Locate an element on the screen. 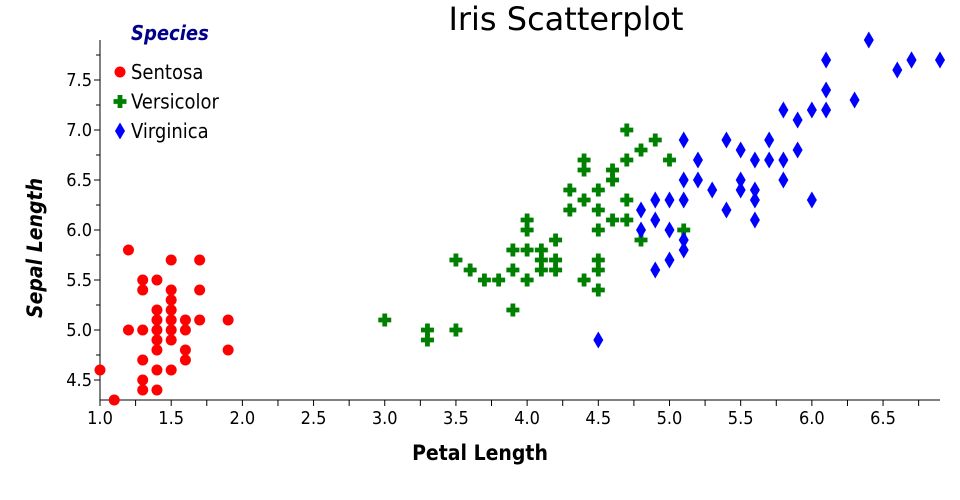  legend-label-sentosa: Sentosa is located at coordinates (167, 72).